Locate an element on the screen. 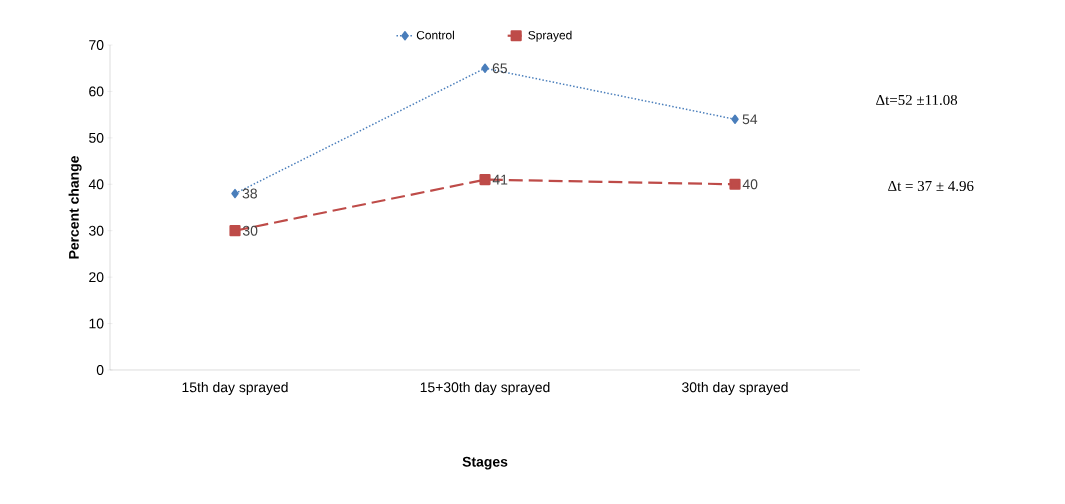 The image size is (1065, 504). y-tick-label: 40 is located at coordinates (96, 184).